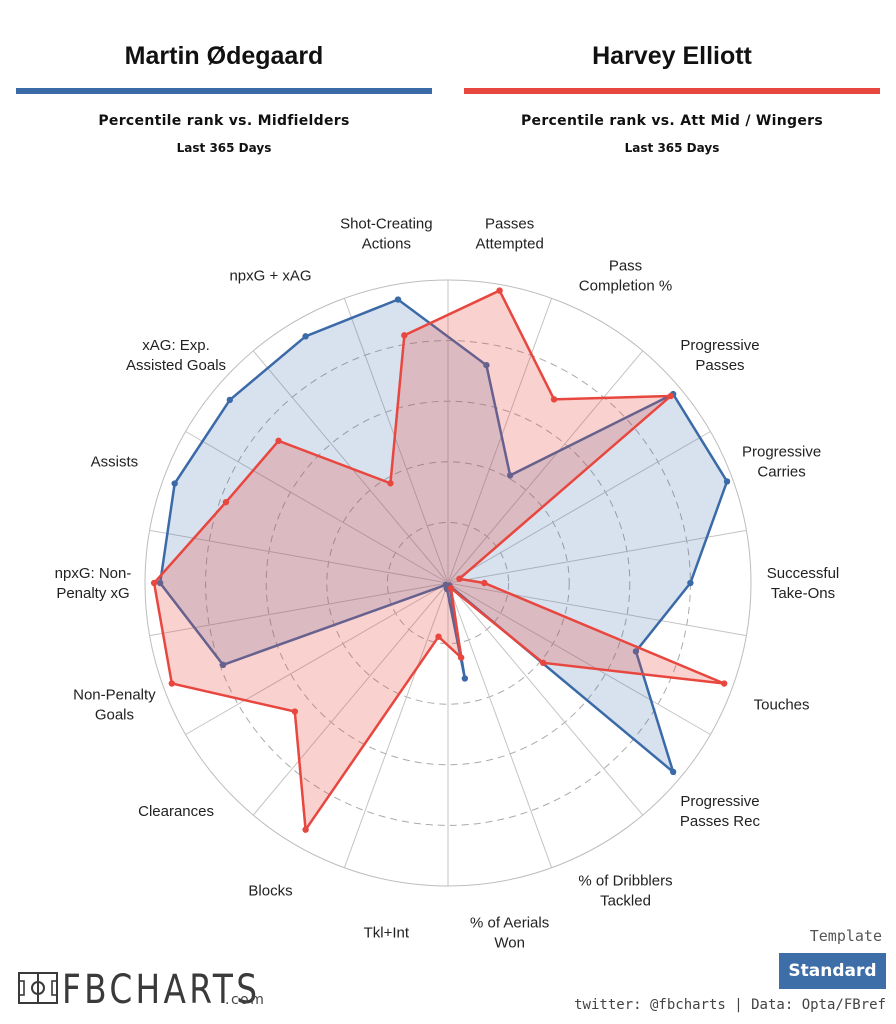 This screenshot has height=1024, width=896. What do you see at coordinates (509, 233) in the screenshot?
I see `category-label: Passes Attempted` at bounding box center [509, 233].